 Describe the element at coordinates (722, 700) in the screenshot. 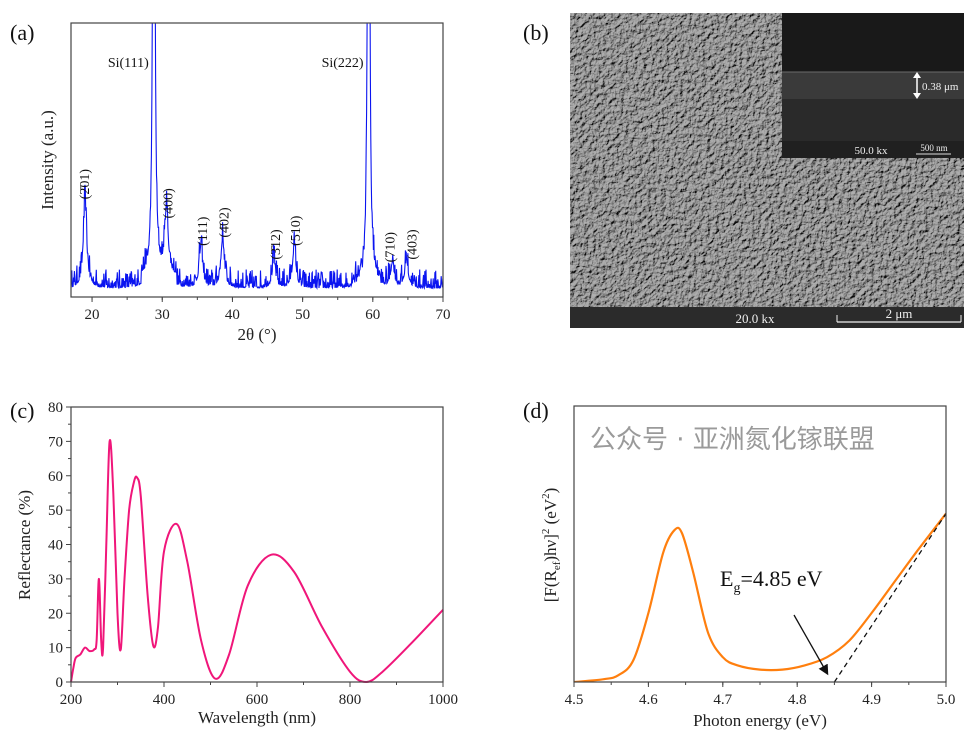

I see `tauc-x-tick-label: 4.7` at that location.